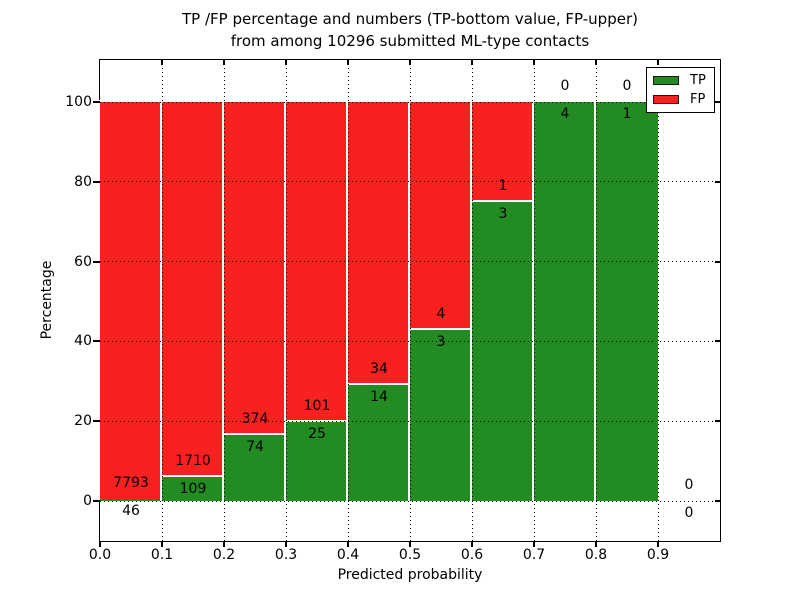 This screenshot has width=800, height=600. I want to click on x-tick-label: 0.7, so click(534, 555).